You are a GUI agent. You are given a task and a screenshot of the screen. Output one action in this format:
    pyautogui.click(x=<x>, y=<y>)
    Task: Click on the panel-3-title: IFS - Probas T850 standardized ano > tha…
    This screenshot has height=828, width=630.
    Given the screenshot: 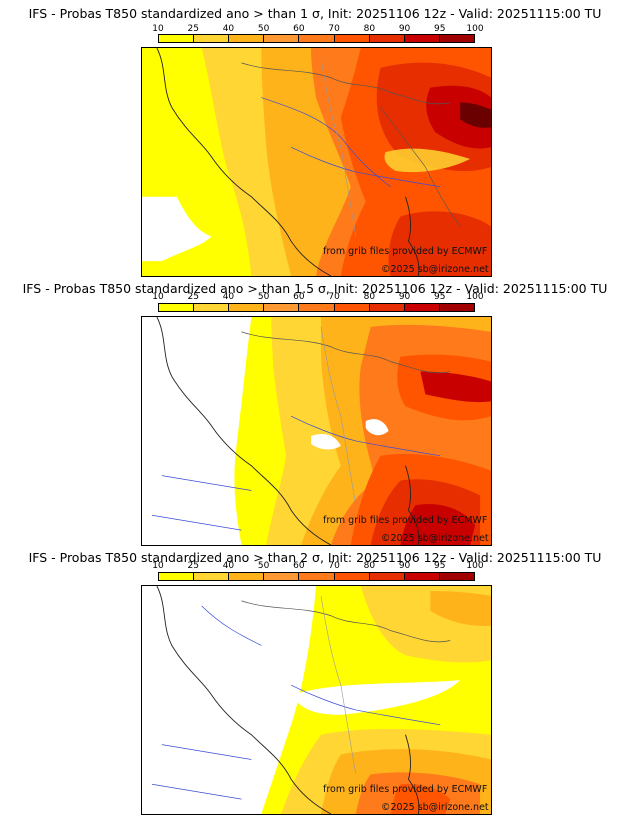 What is the action you would take?
    pyautogui.click(x=315, y=557)
    